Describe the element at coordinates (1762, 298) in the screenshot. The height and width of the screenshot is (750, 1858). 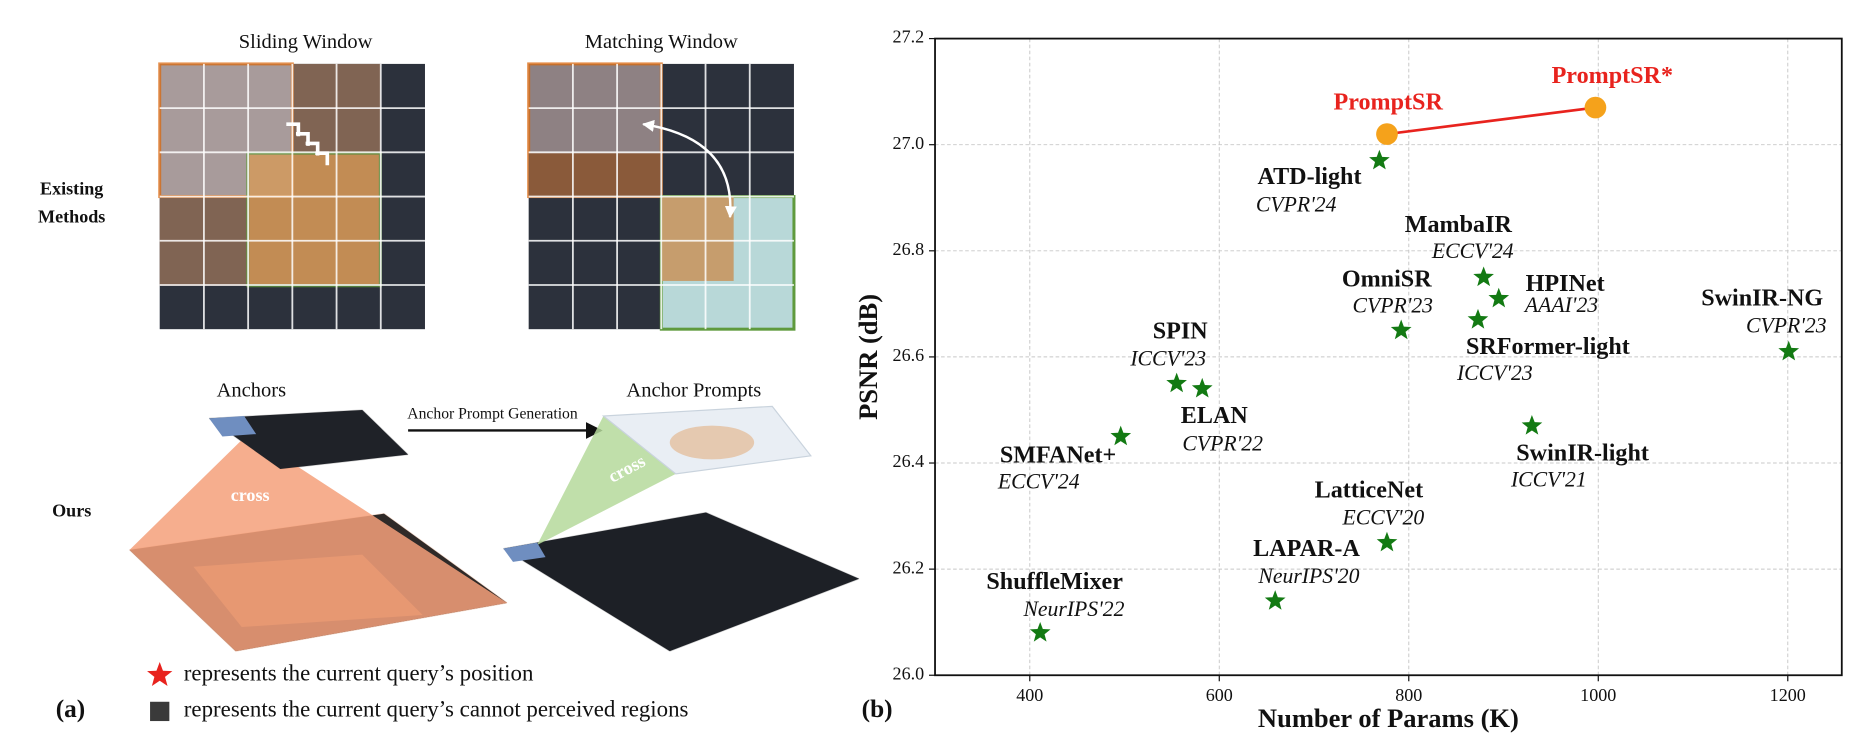
I see `point-label: SwinIR-NG` at that location.